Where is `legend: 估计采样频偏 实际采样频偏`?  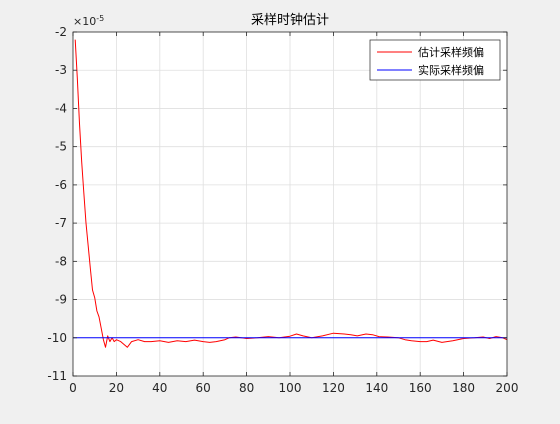
legend: 估计采样频偏 实际采样频偏 is located at coordinates (435, 60).